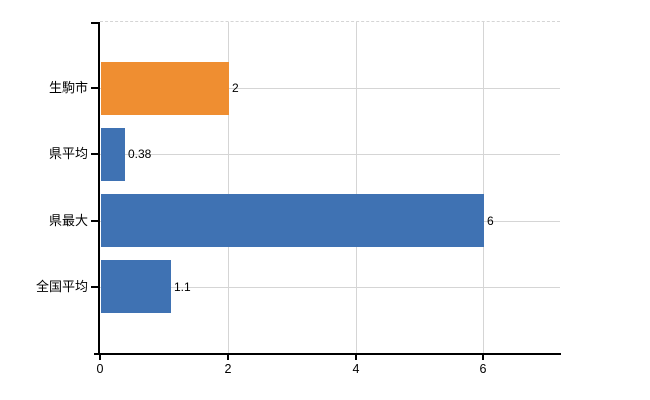  I want to click on category-label: 生駒市, so click(68, 87).